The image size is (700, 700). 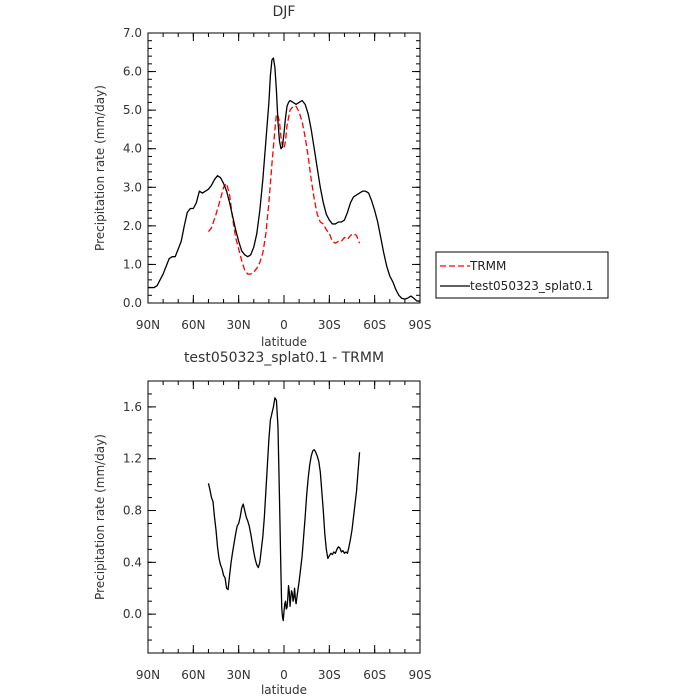 What do you see at coordinates (132, 187) in the screenshot?
I see `top-y-tick-label: 3.0` at bounding box center [132, 187].